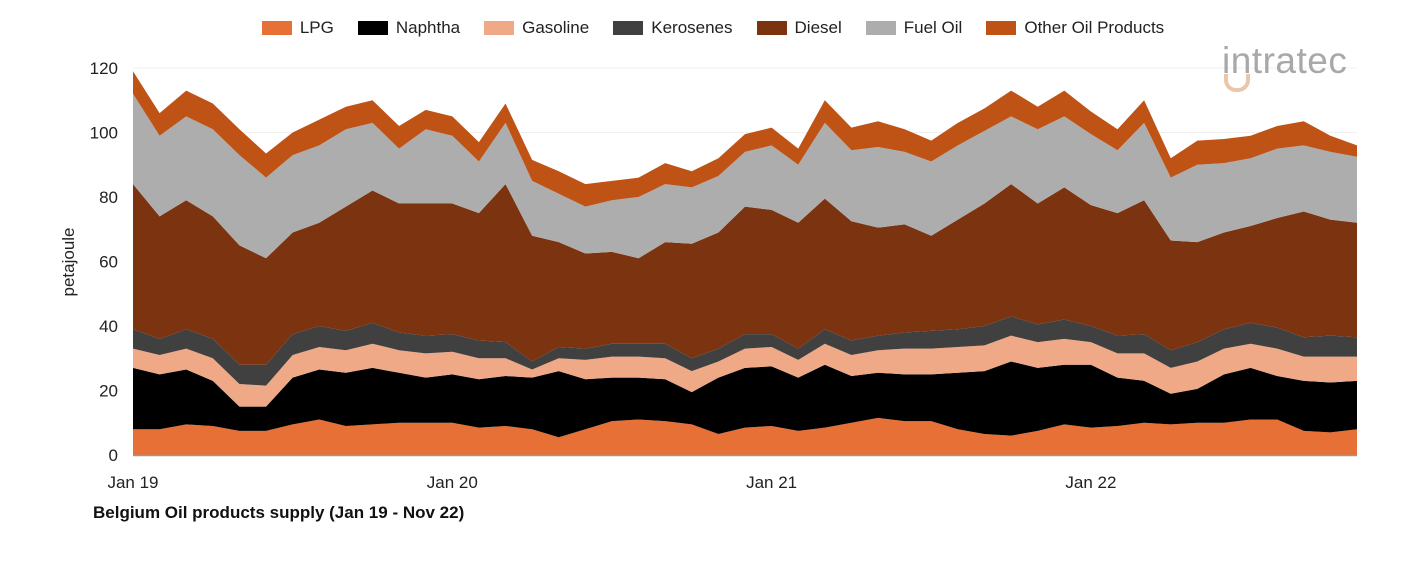  What do you see at coordinates (104, 133) in the screenshot?
I see `y-tick-label: 100` at bounding box center [104, 133].